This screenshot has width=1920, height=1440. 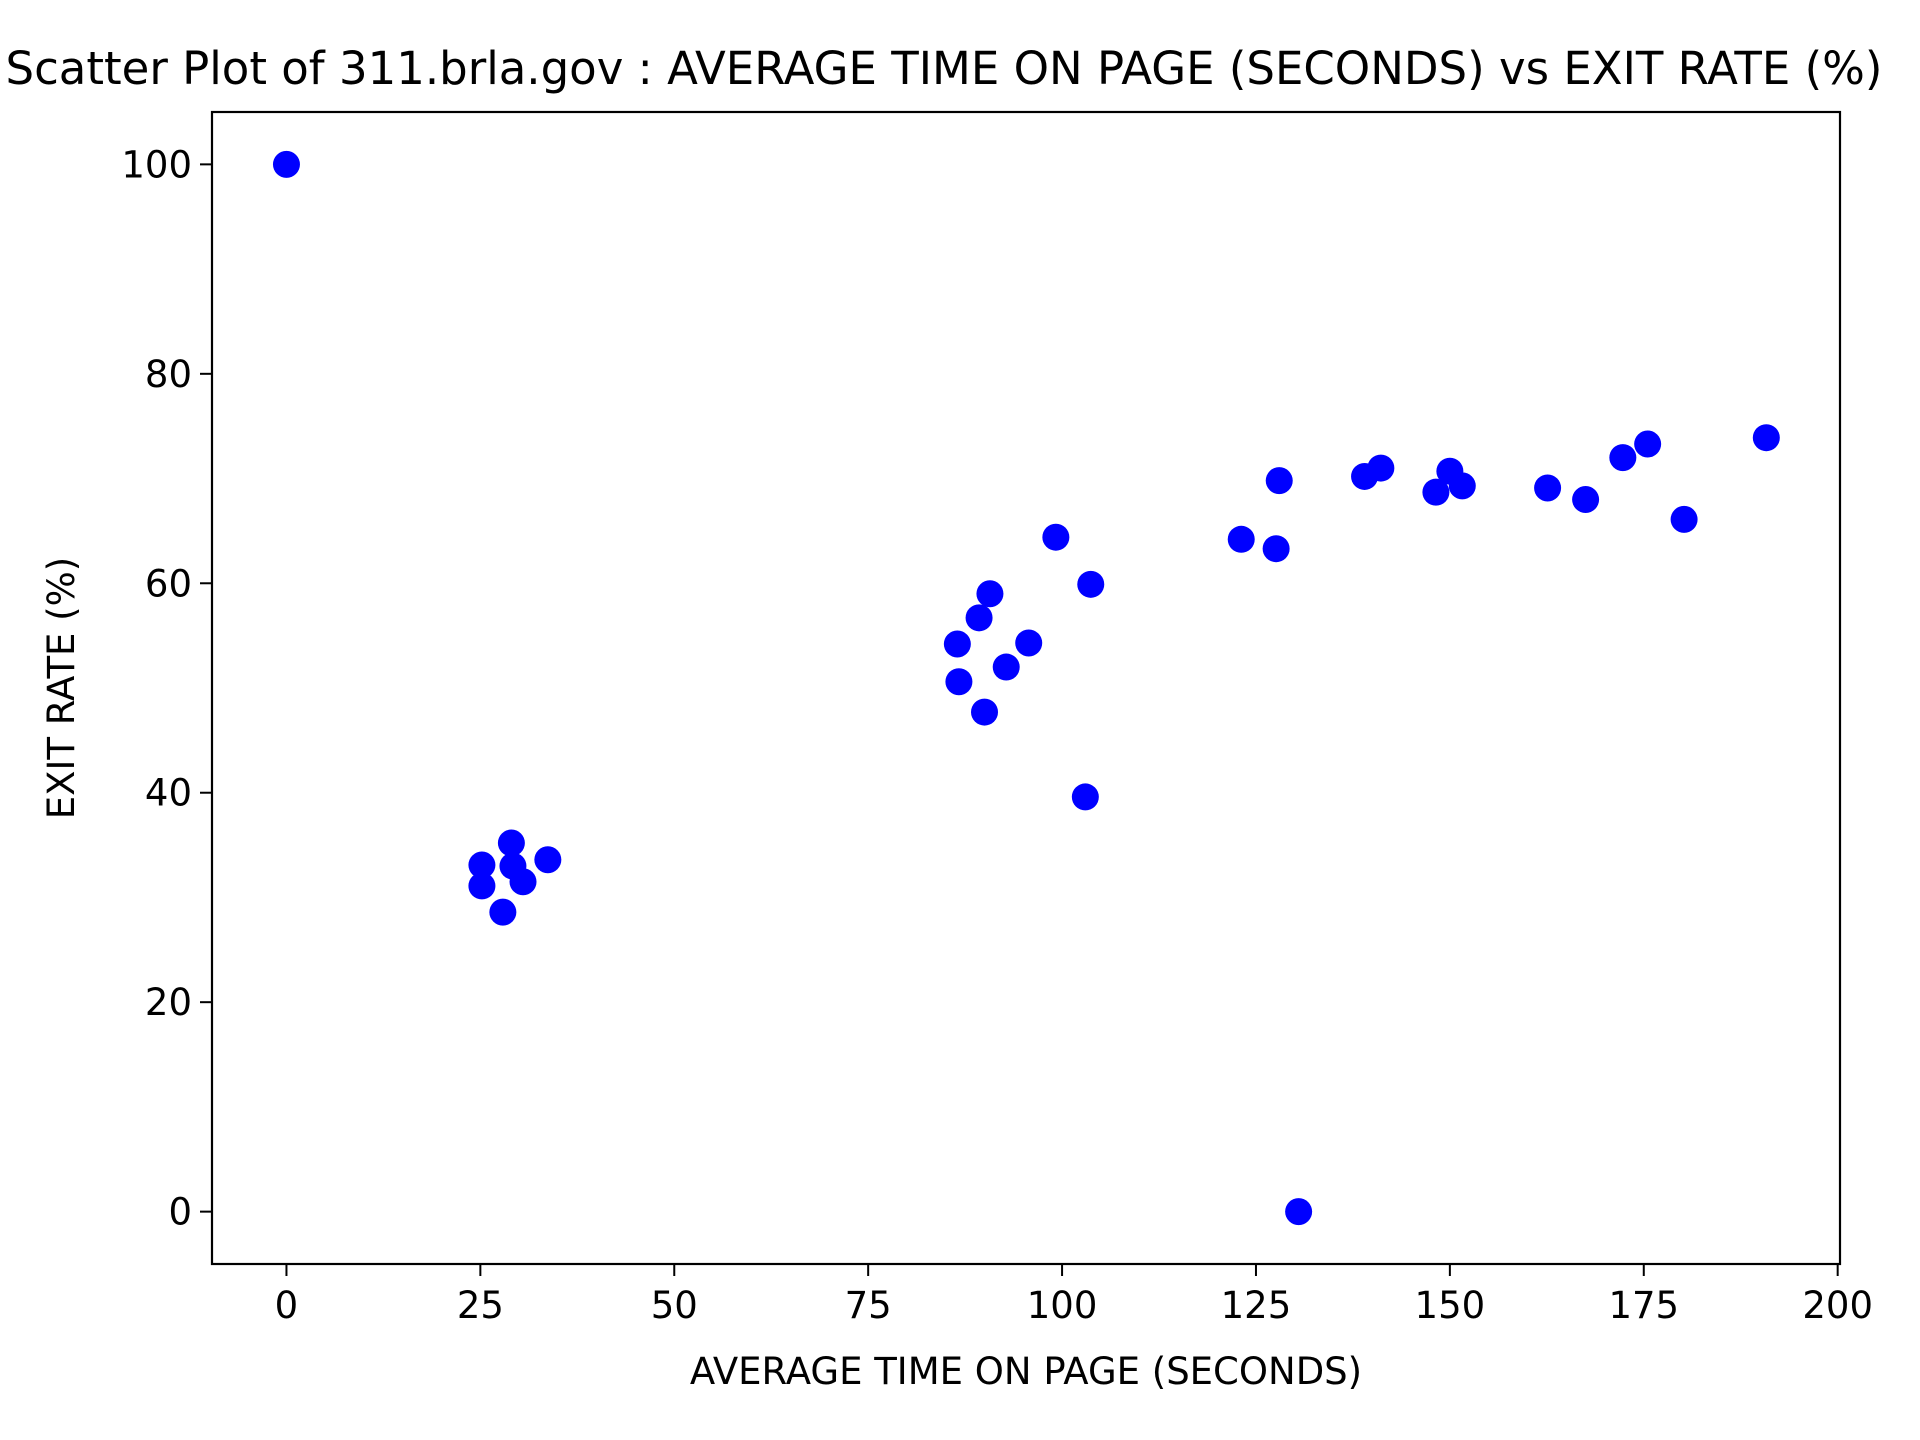 I want to click on x-tick-label: 125, so click(x=1256, y=1305).